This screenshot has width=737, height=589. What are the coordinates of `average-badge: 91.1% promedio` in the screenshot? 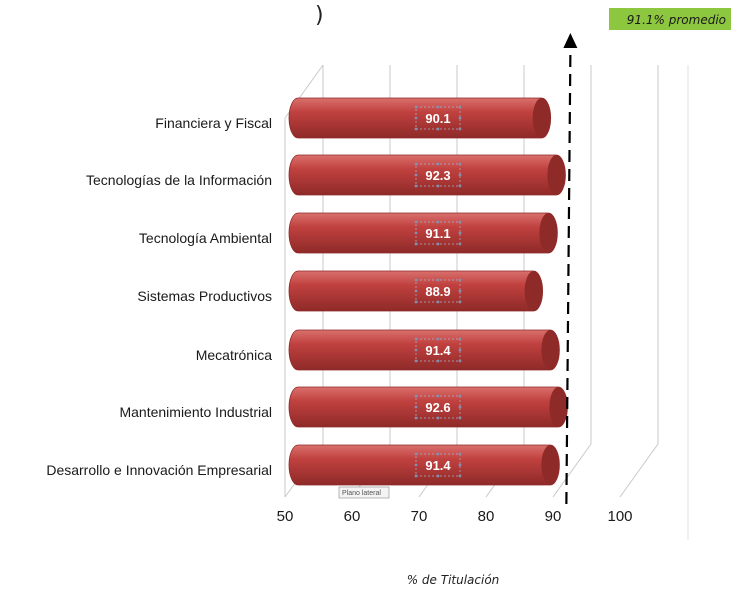 It's located at (670, 19).